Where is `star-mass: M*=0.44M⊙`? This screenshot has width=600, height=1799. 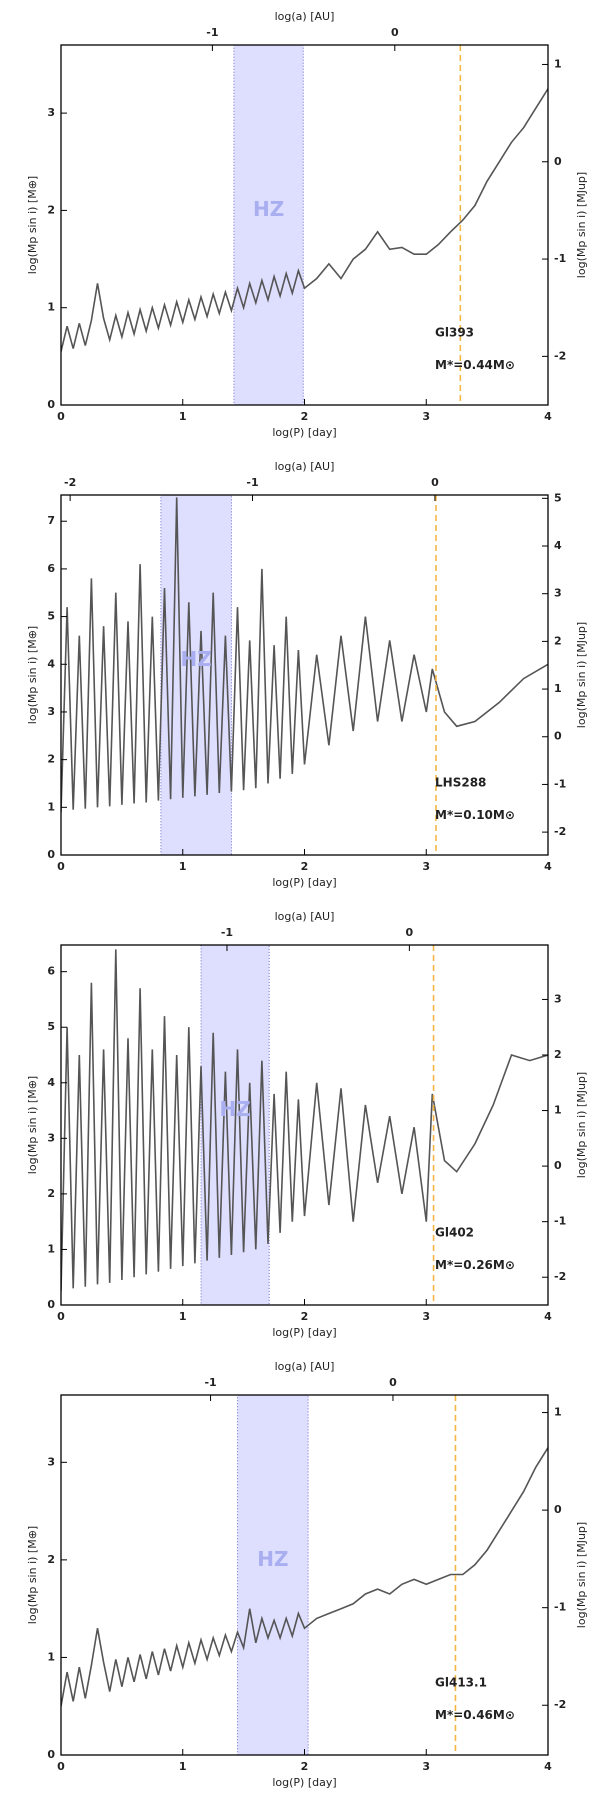 star-mass: M*=0.44M⊙ is located at coordinates (475, 365).